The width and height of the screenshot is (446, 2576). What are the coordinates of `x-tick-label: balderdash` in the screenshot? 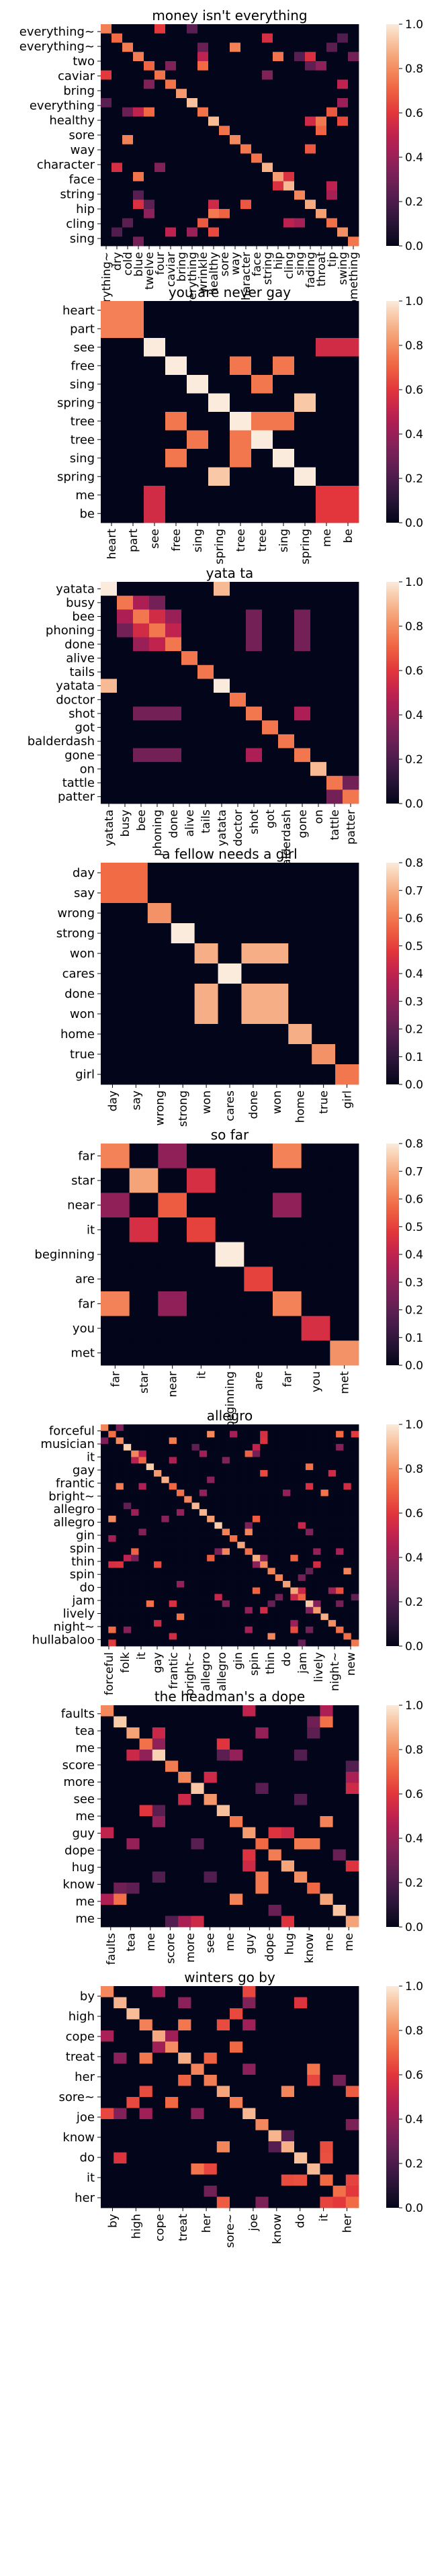 It's located at (287, 841).